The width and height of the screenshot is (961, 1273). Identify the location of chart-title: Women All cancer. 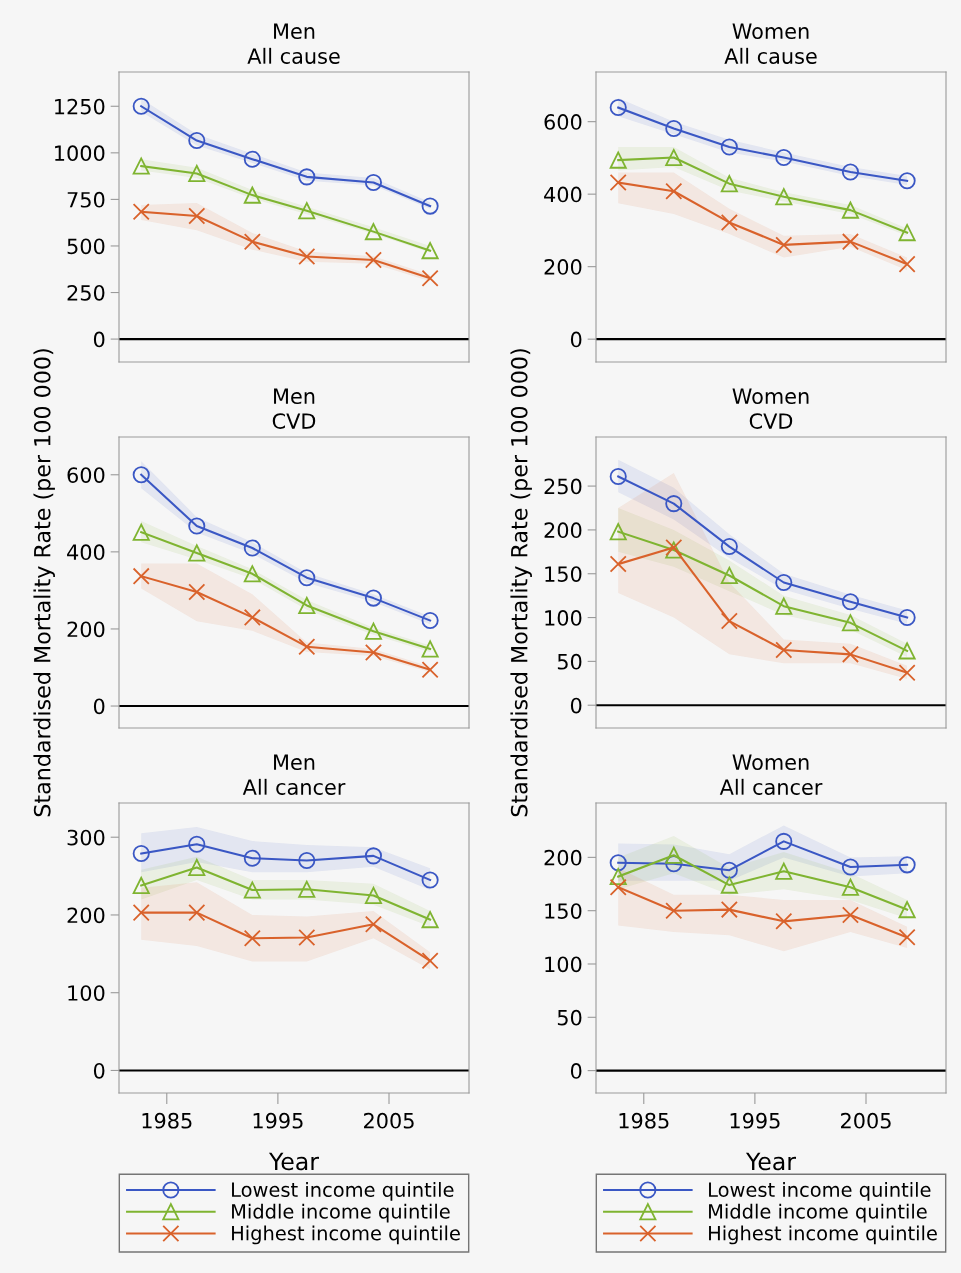
(771, 774).